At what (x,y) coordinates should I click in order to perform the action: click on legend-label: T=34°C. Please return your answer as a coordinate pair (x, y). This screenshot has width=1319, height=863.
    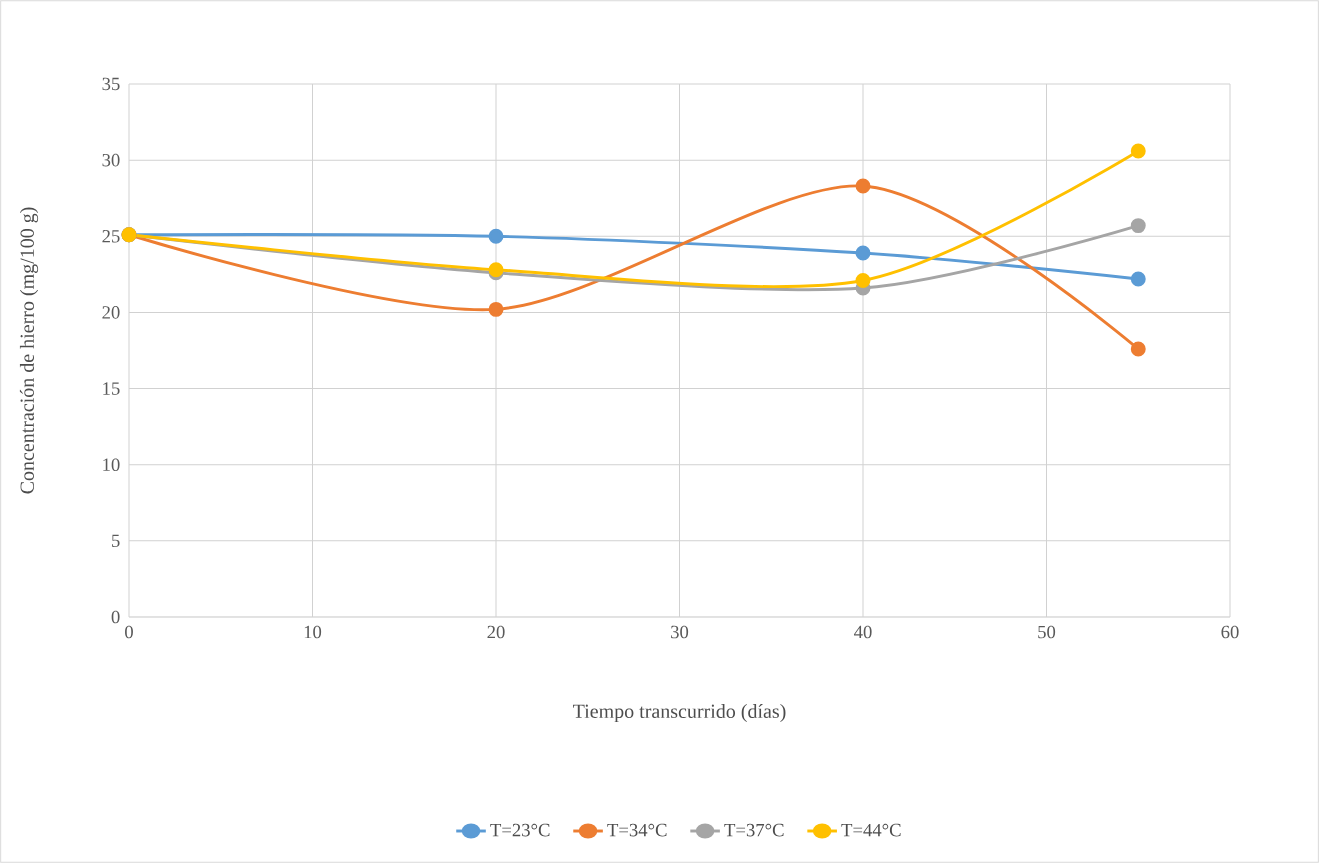
    Looking at the image, I should click on (637, 830).